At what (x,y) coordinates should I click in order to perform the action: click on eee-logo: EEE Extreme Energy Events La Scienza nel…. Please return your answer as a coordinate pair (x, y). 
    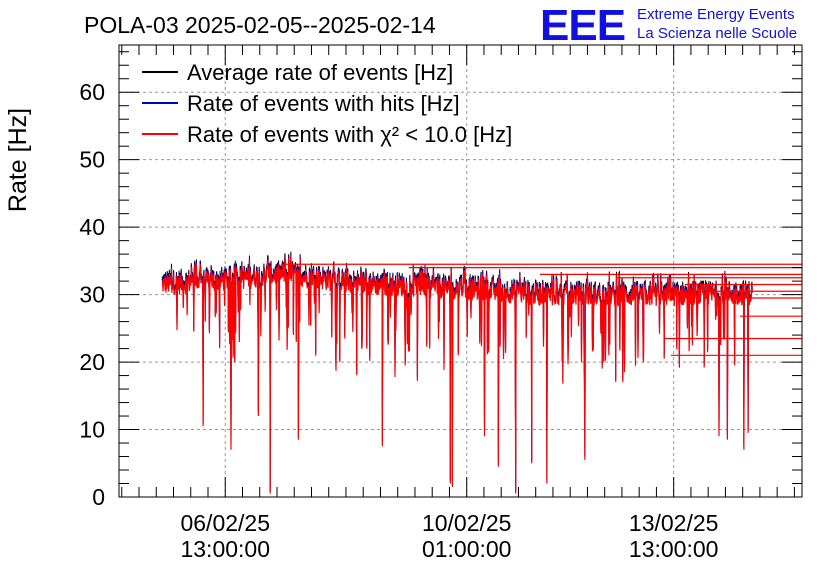
    Looking at the image, I should click on (668, 25).